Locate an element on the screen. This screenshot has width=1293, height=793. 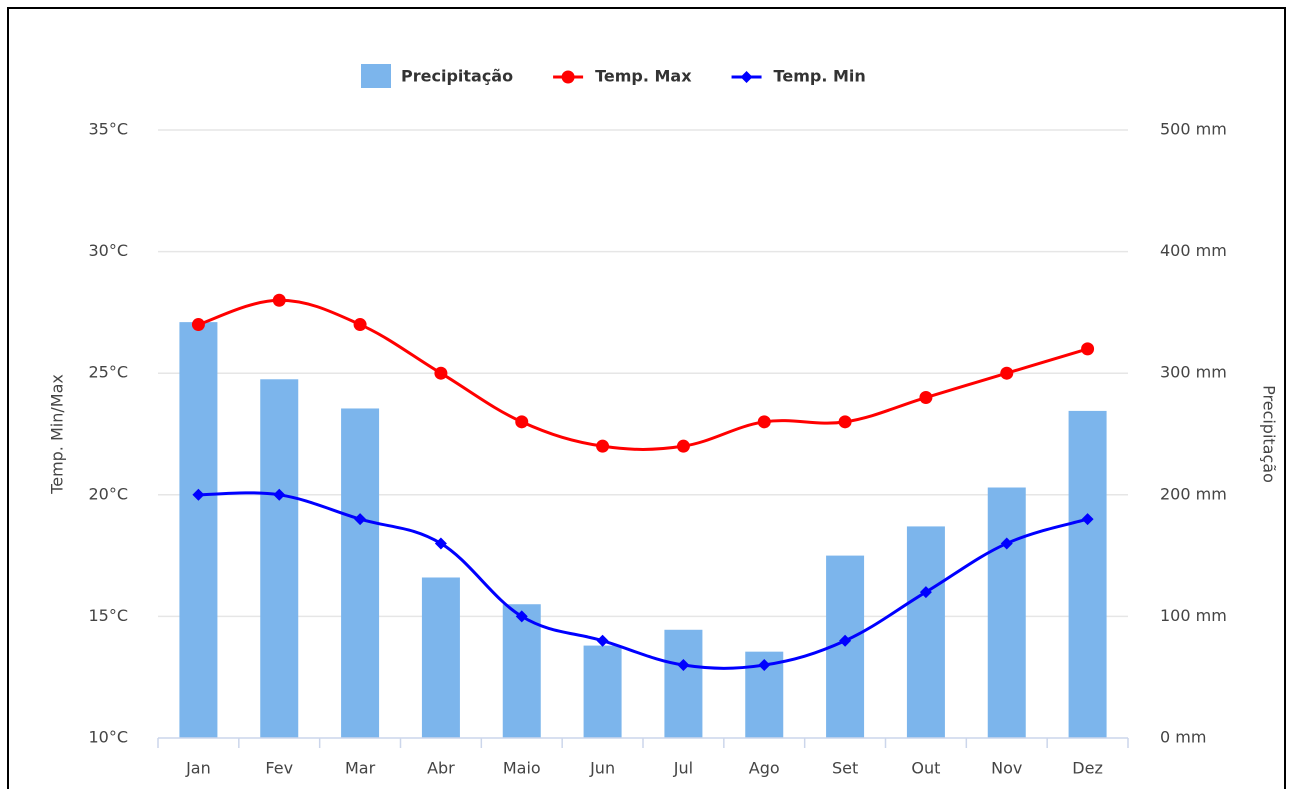
y-tick-label: 20°C is located at coordinates (108, 493).